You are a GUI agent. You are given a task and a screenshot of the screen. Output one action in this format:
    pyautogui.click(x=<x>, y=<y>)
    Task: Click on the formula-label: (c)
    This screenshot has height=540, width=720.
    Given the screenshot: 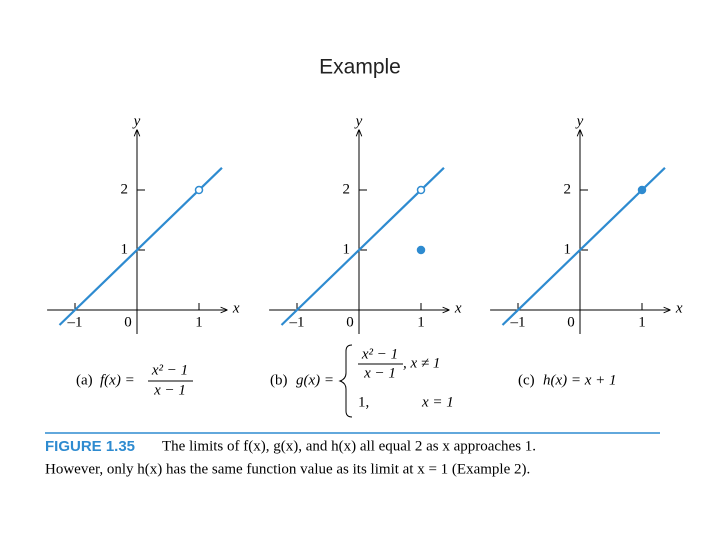 What is the action you would take?
    pyautogui.click(x=526, y=380)
    